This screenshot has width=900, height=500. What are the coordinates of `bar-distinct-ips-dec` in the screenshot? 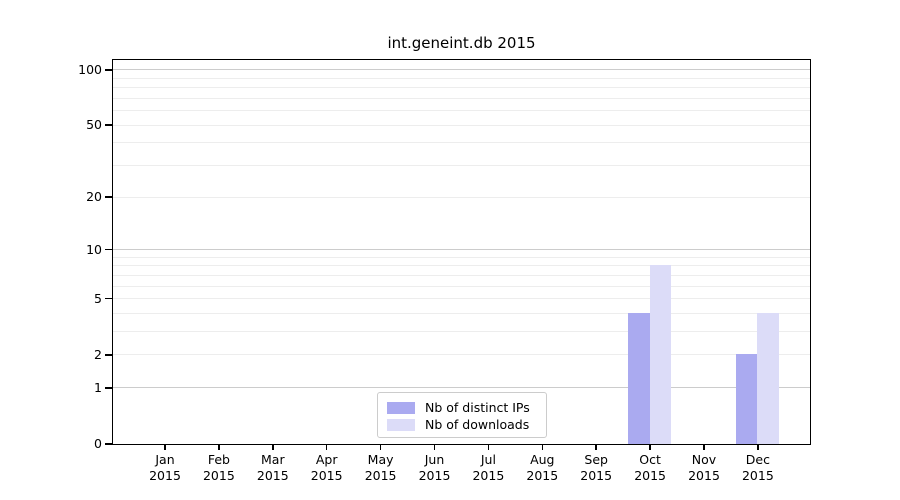 It's located at (746, 399).